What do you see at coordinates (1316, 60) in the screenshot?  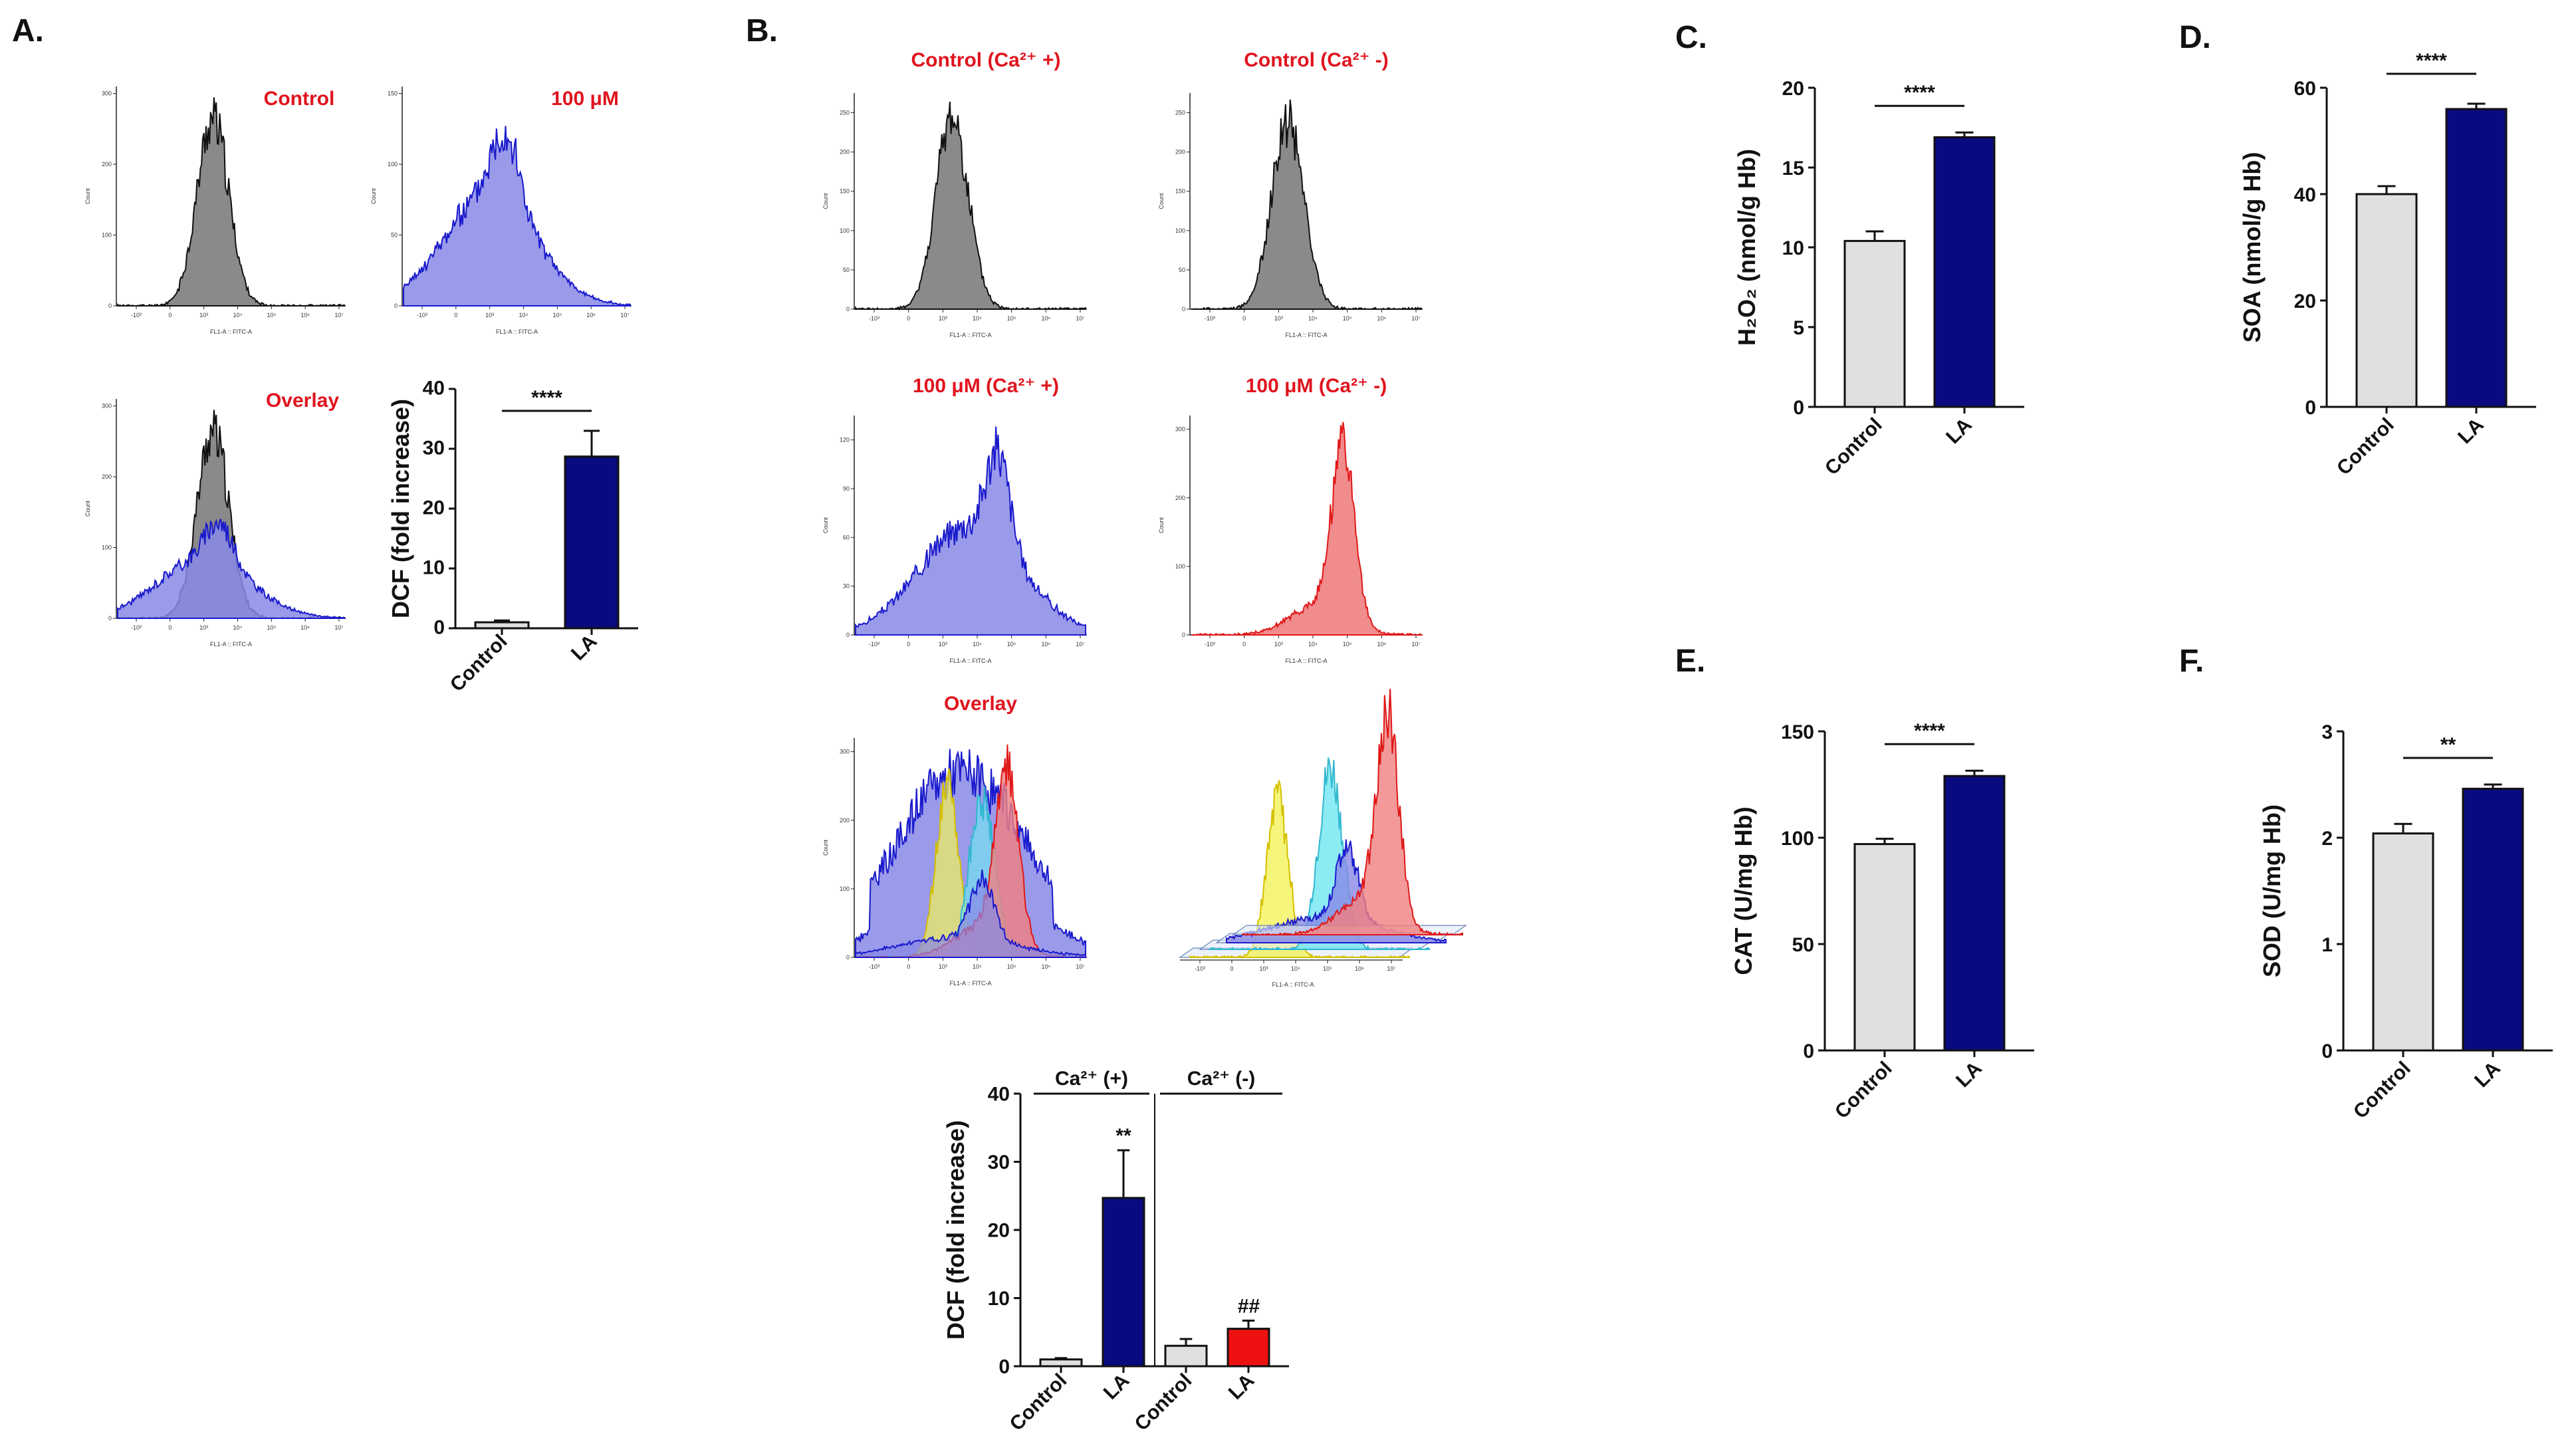 I see `hist-title: Control (Ca²⁺ -)` at bounding box center [1316, 60].